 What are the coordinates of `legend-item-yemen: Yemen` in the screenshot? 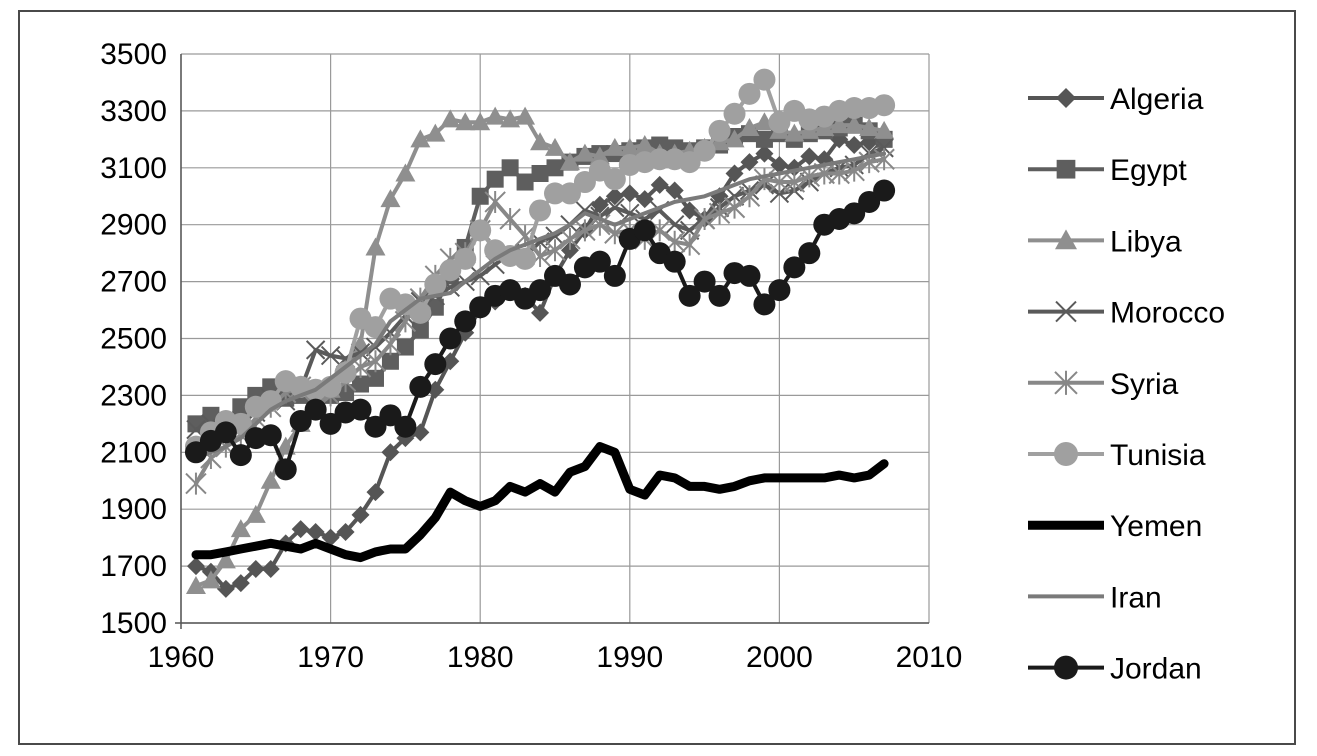 It's located at (1115, 526).